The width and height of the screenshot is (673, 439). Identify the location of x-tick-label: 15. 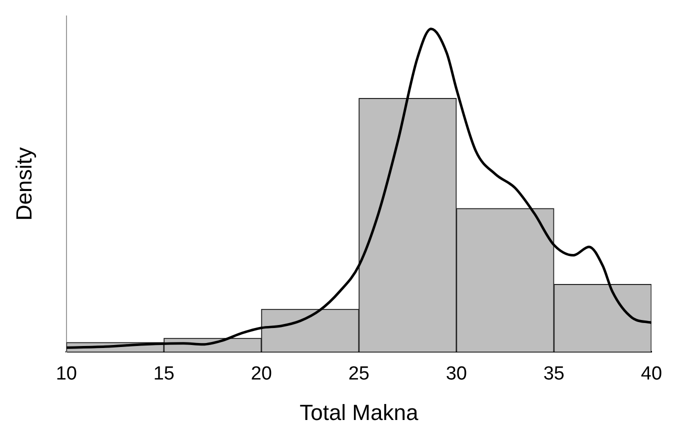
(163, 373).